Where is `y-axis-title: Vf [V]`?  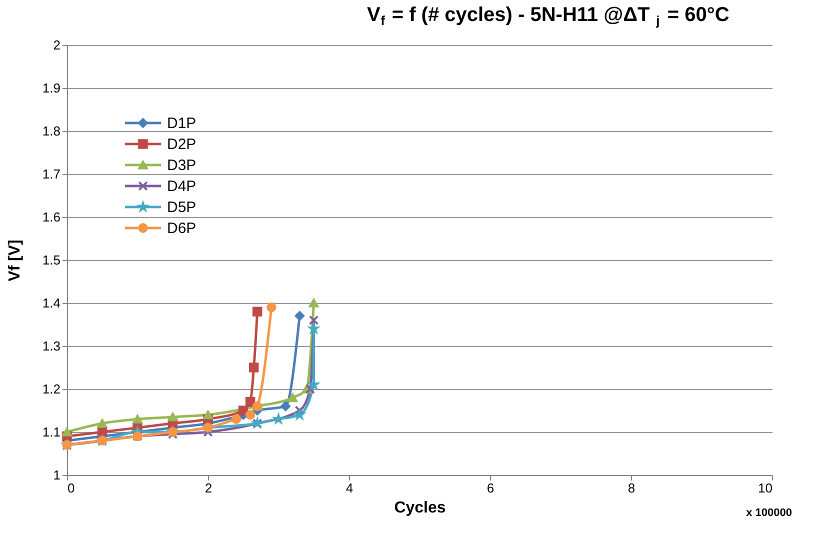
y-axis-title: Vf [V] is located at coordinates (15, 261).